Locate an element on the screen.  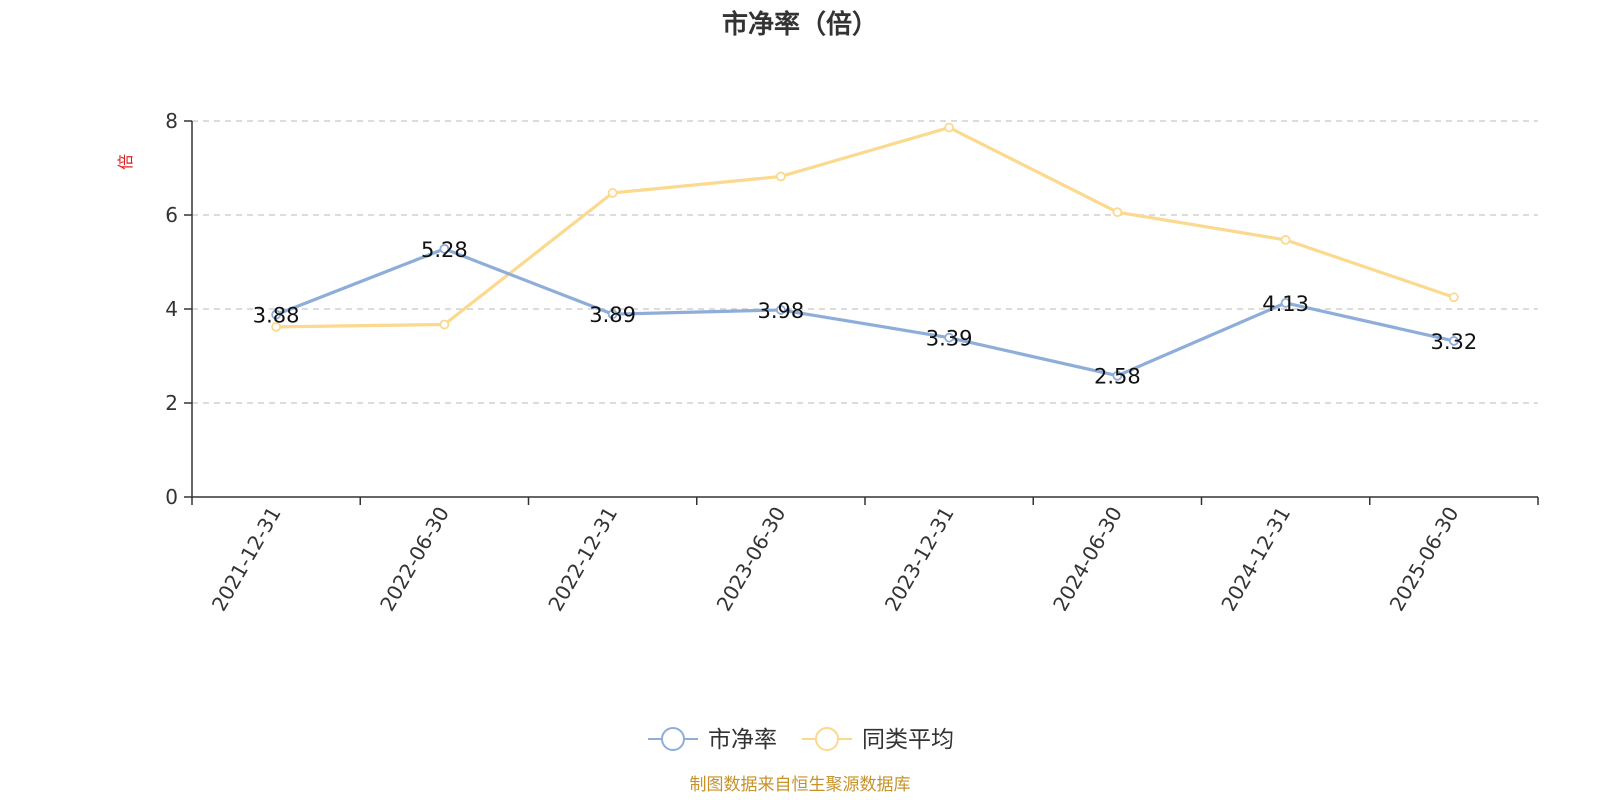
legend-label: 市净率 is located at coordinates (742, 740).